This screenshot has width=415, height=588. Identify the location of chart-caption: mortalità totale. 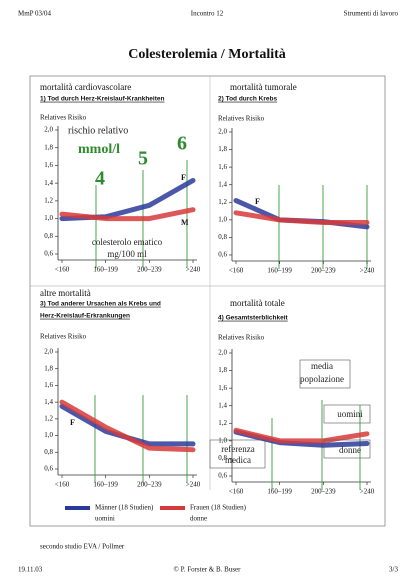
(257, 303).